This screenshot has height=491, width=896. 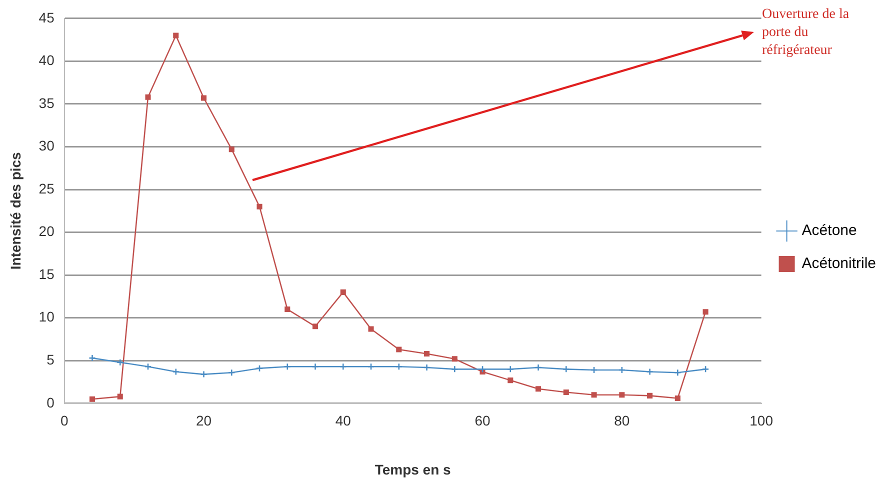 What do you see at coordinates (46, 274) in the screenshot?
I see `y-tick-label: 15` at bounding box center [46, 274].